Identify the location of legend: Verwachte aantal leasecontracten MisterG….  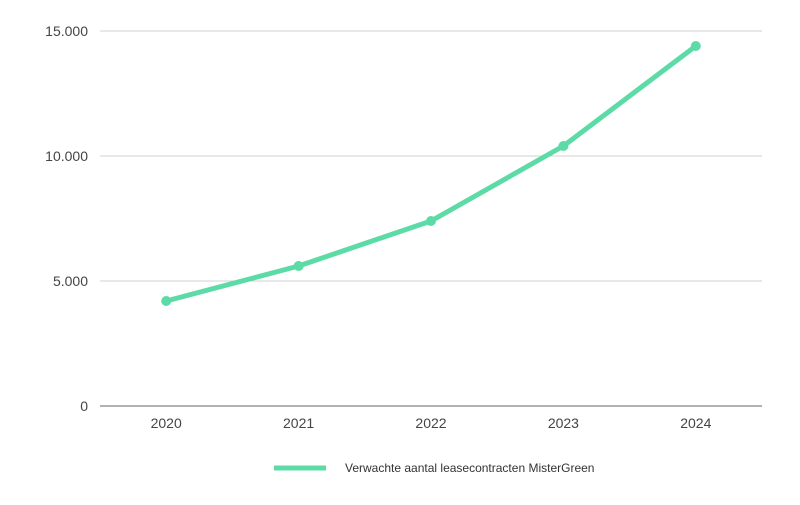
(434, 468).